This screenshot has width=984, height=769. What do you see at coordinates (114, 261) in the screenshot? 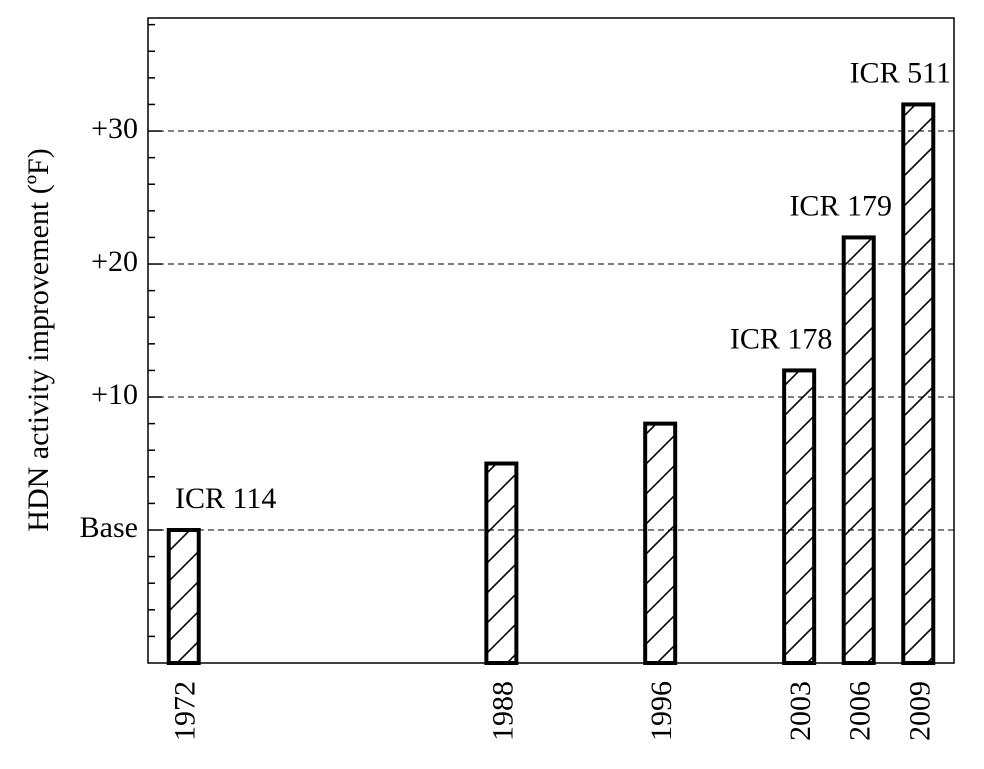
I see `y-tick-label: +20` at bounding box center [114, 261].